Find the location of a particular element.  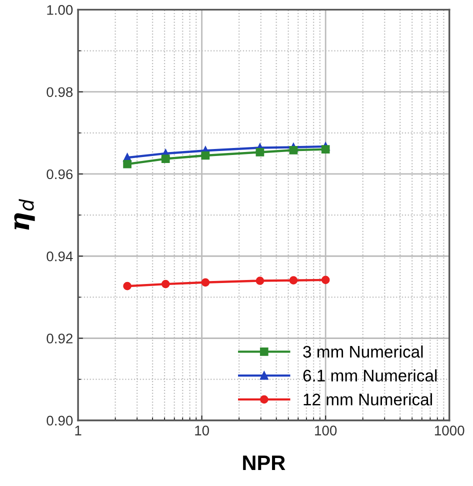

x-tick-label: 10 is located at coordinates (202, 431).